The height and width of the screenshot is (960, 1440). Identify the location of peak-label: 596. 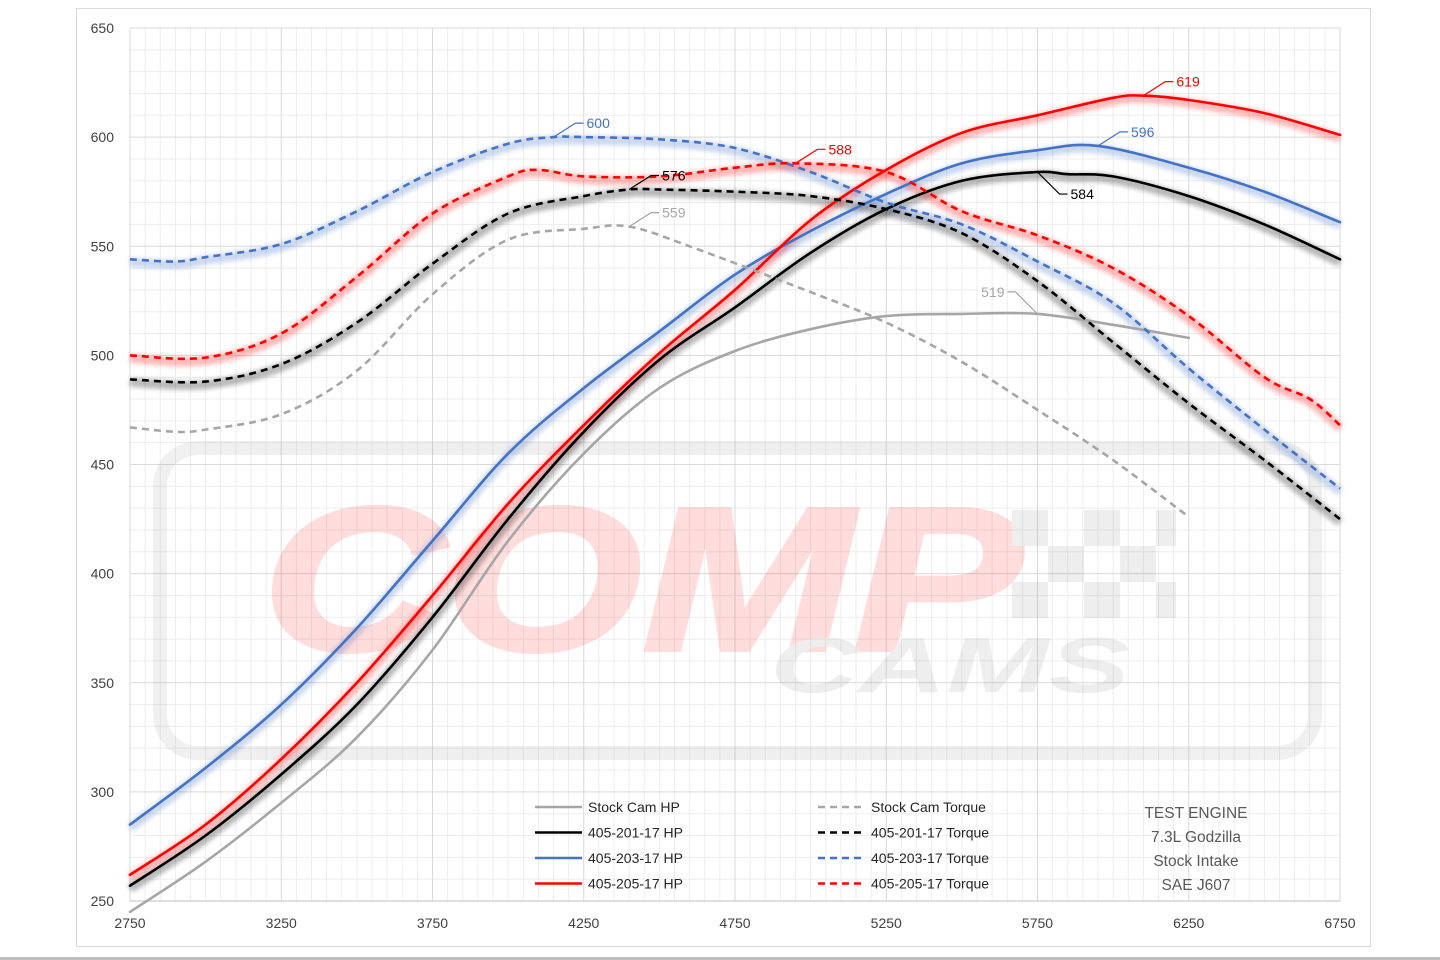
(1143, 132).